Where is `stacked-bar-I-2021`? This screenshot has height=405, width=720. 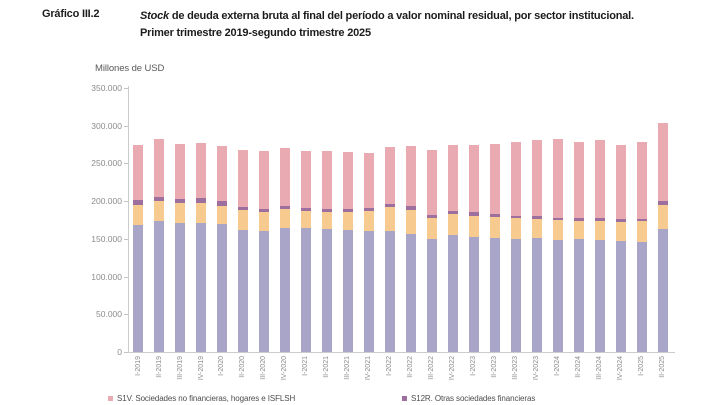
stacked-bar-I-2021 is located at coordinates (306, 251).